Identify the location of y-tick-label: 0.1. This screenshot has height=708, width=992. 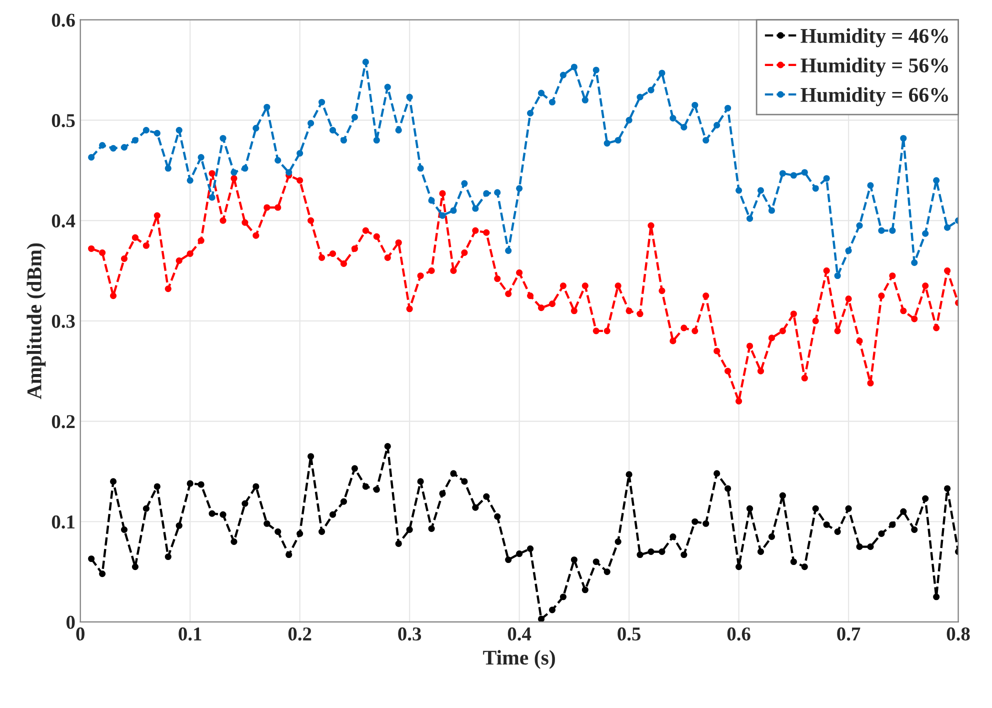
(63, 522).